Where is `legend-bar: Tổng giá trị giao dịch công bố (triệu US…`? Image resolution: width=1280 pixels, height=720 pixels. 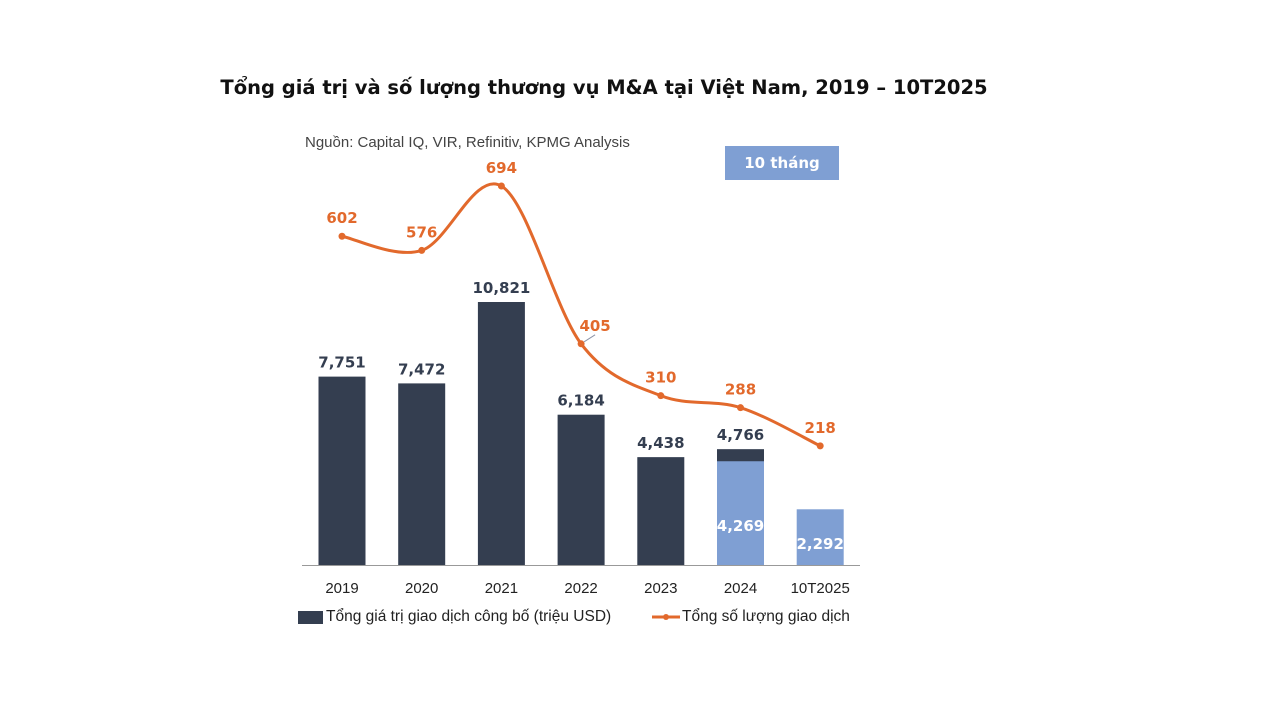
legend-bar: Tổng giá trị giao dịch công bố (triệu US… is located at coordinates (454, 617).